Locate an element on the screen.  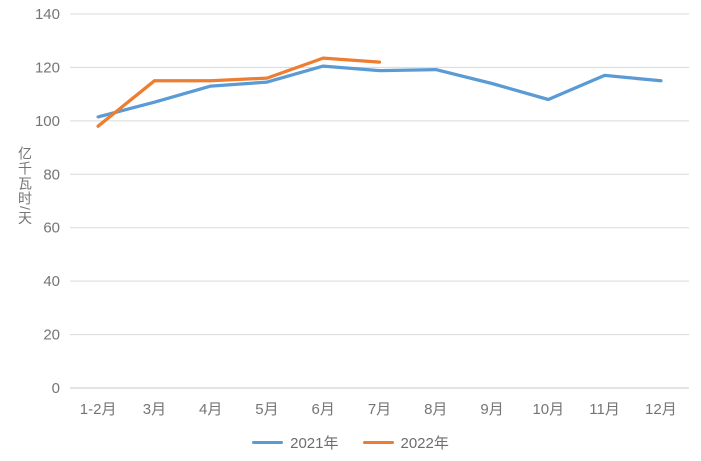
legend: 2021年 2022年 is located at coordinates (350, 442).